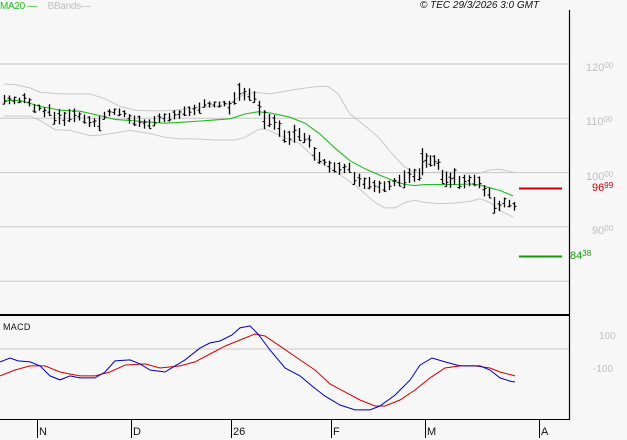 The width and height of the screenshot is (627, 440). What do you see at coordinates (137, 432) in the screenshot?
I see `x-tick-label: D` at bounding box center [137, 432].